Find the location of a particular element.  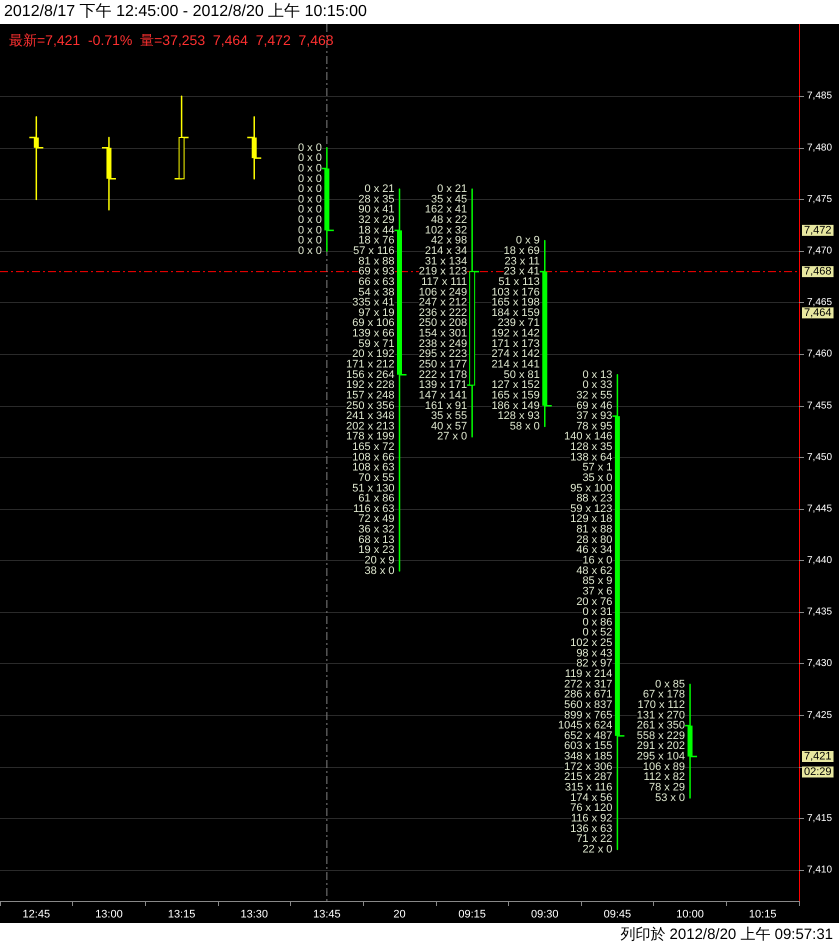

annotation: 22 x 0 is located at coordinates (597, 849).